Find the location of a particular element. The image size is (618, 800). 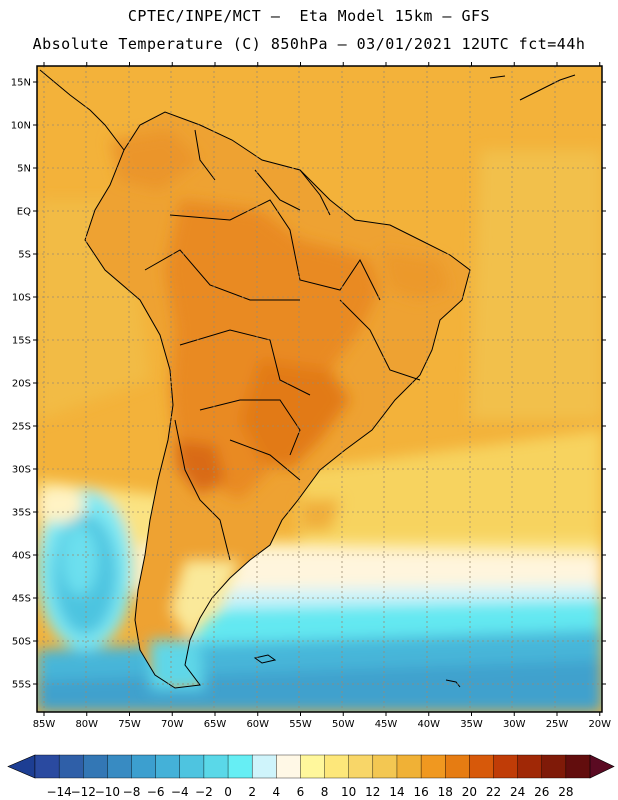

colorbar-label: 18 is located at coordinates (445, 792).